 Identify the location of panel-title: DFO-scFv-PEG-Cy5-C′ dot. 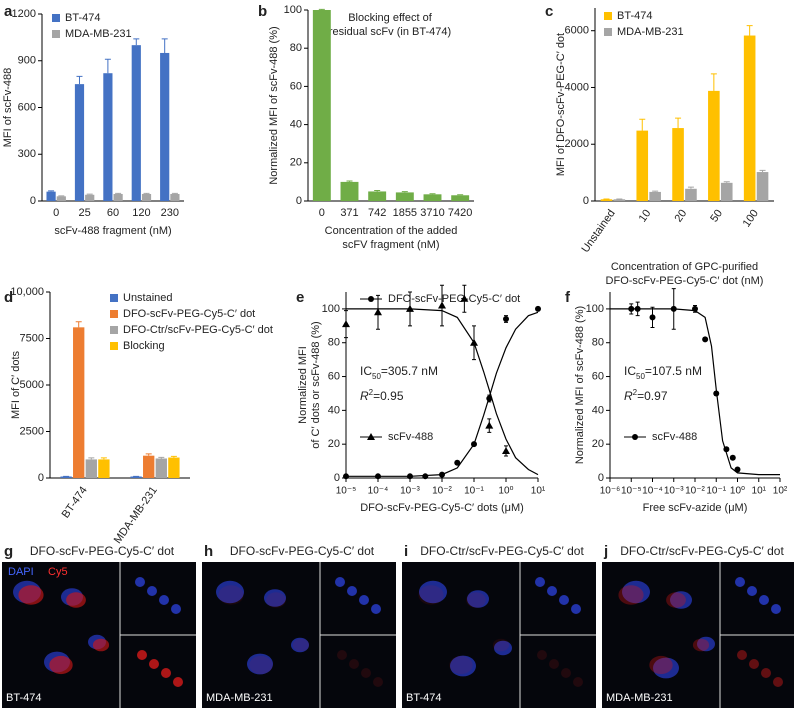
(302, 551).